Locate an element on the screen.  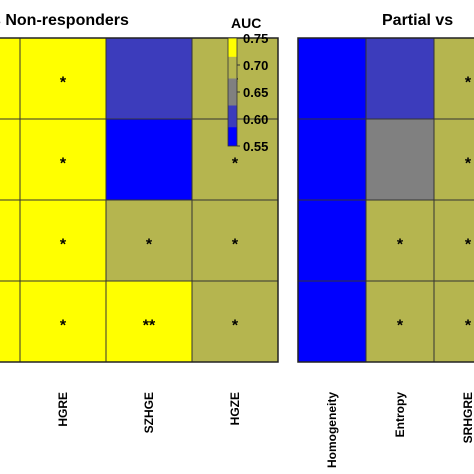
x-tick-label: SRHGRE is located at coordinates (467, 417).